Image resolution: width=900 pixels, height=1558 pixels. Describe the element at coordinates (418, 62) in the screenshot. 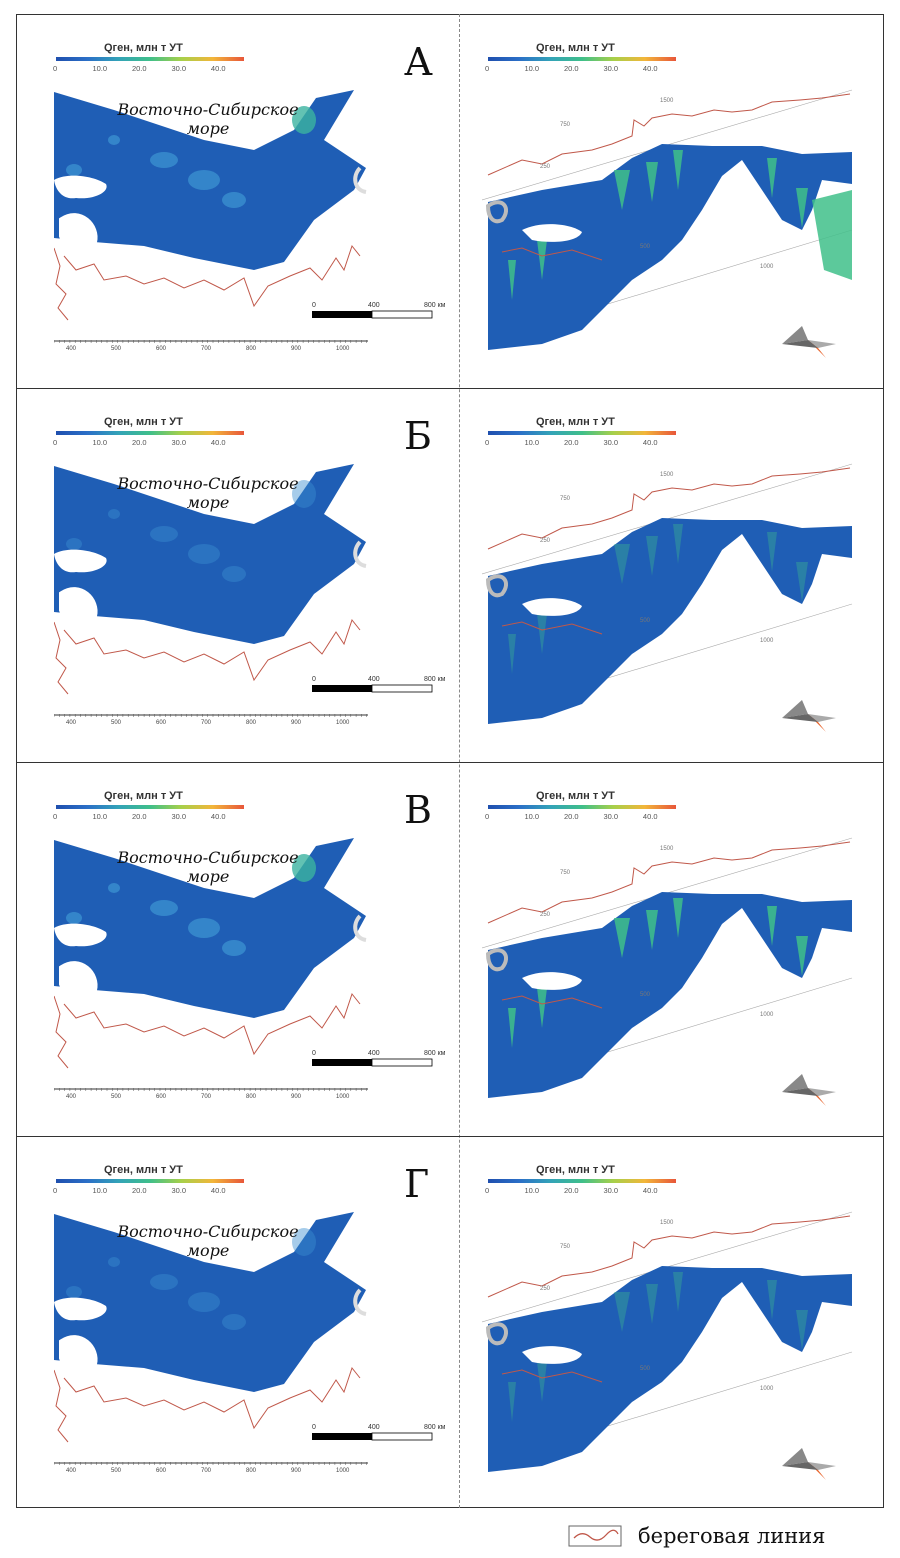

I see `panel-label: А` at that location.